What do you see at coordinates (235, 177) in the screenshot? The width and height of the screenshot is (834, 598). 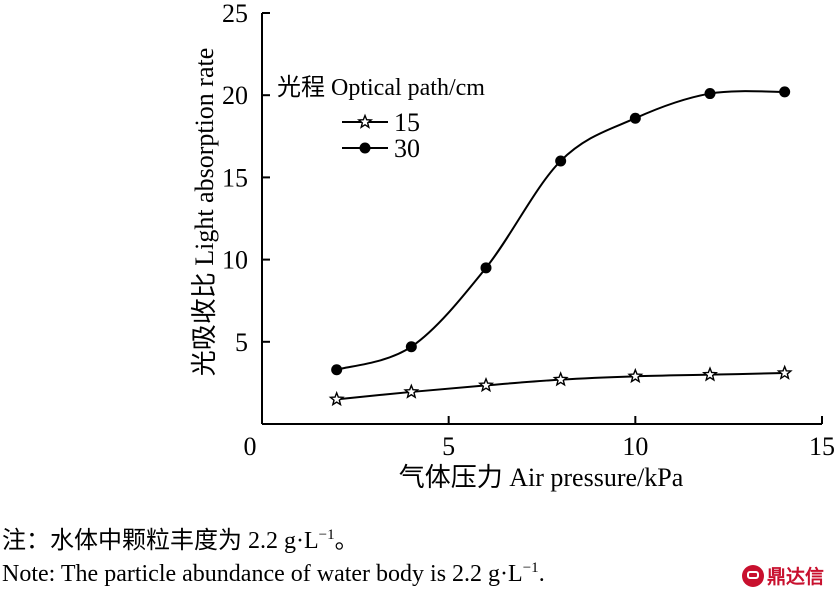 I see `y-tick-label: 15` at bounding box center [235, 177].